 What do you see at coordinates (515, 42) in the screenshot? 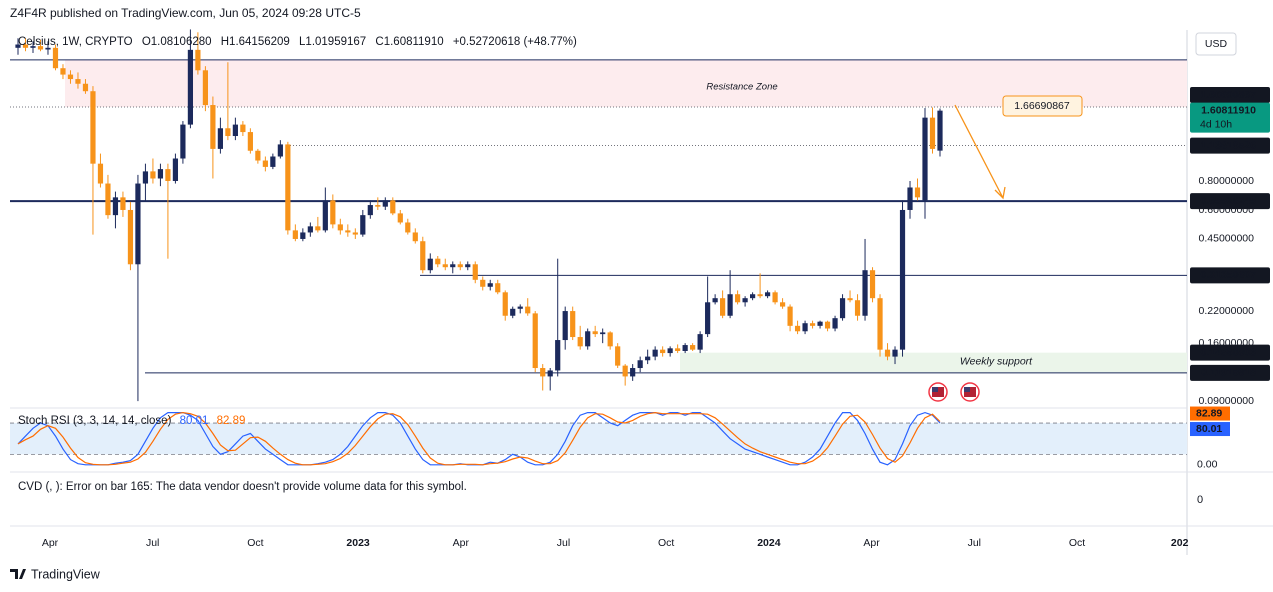
I see `change: +0.52720618 (+48.77%)` at bounding box center [515, 42].